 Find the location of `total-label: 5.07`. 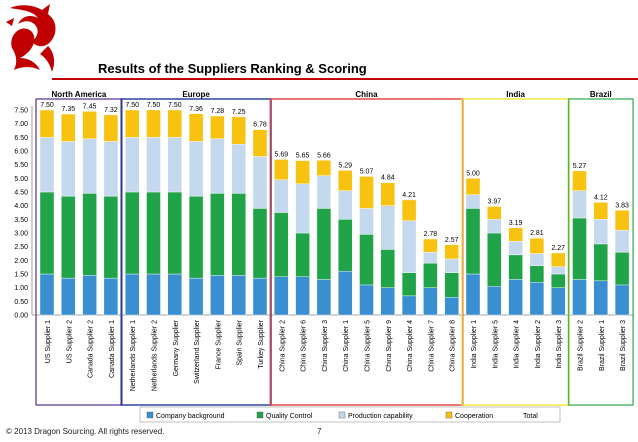

total-label: 5.07 is located at coordinates (367, 171).